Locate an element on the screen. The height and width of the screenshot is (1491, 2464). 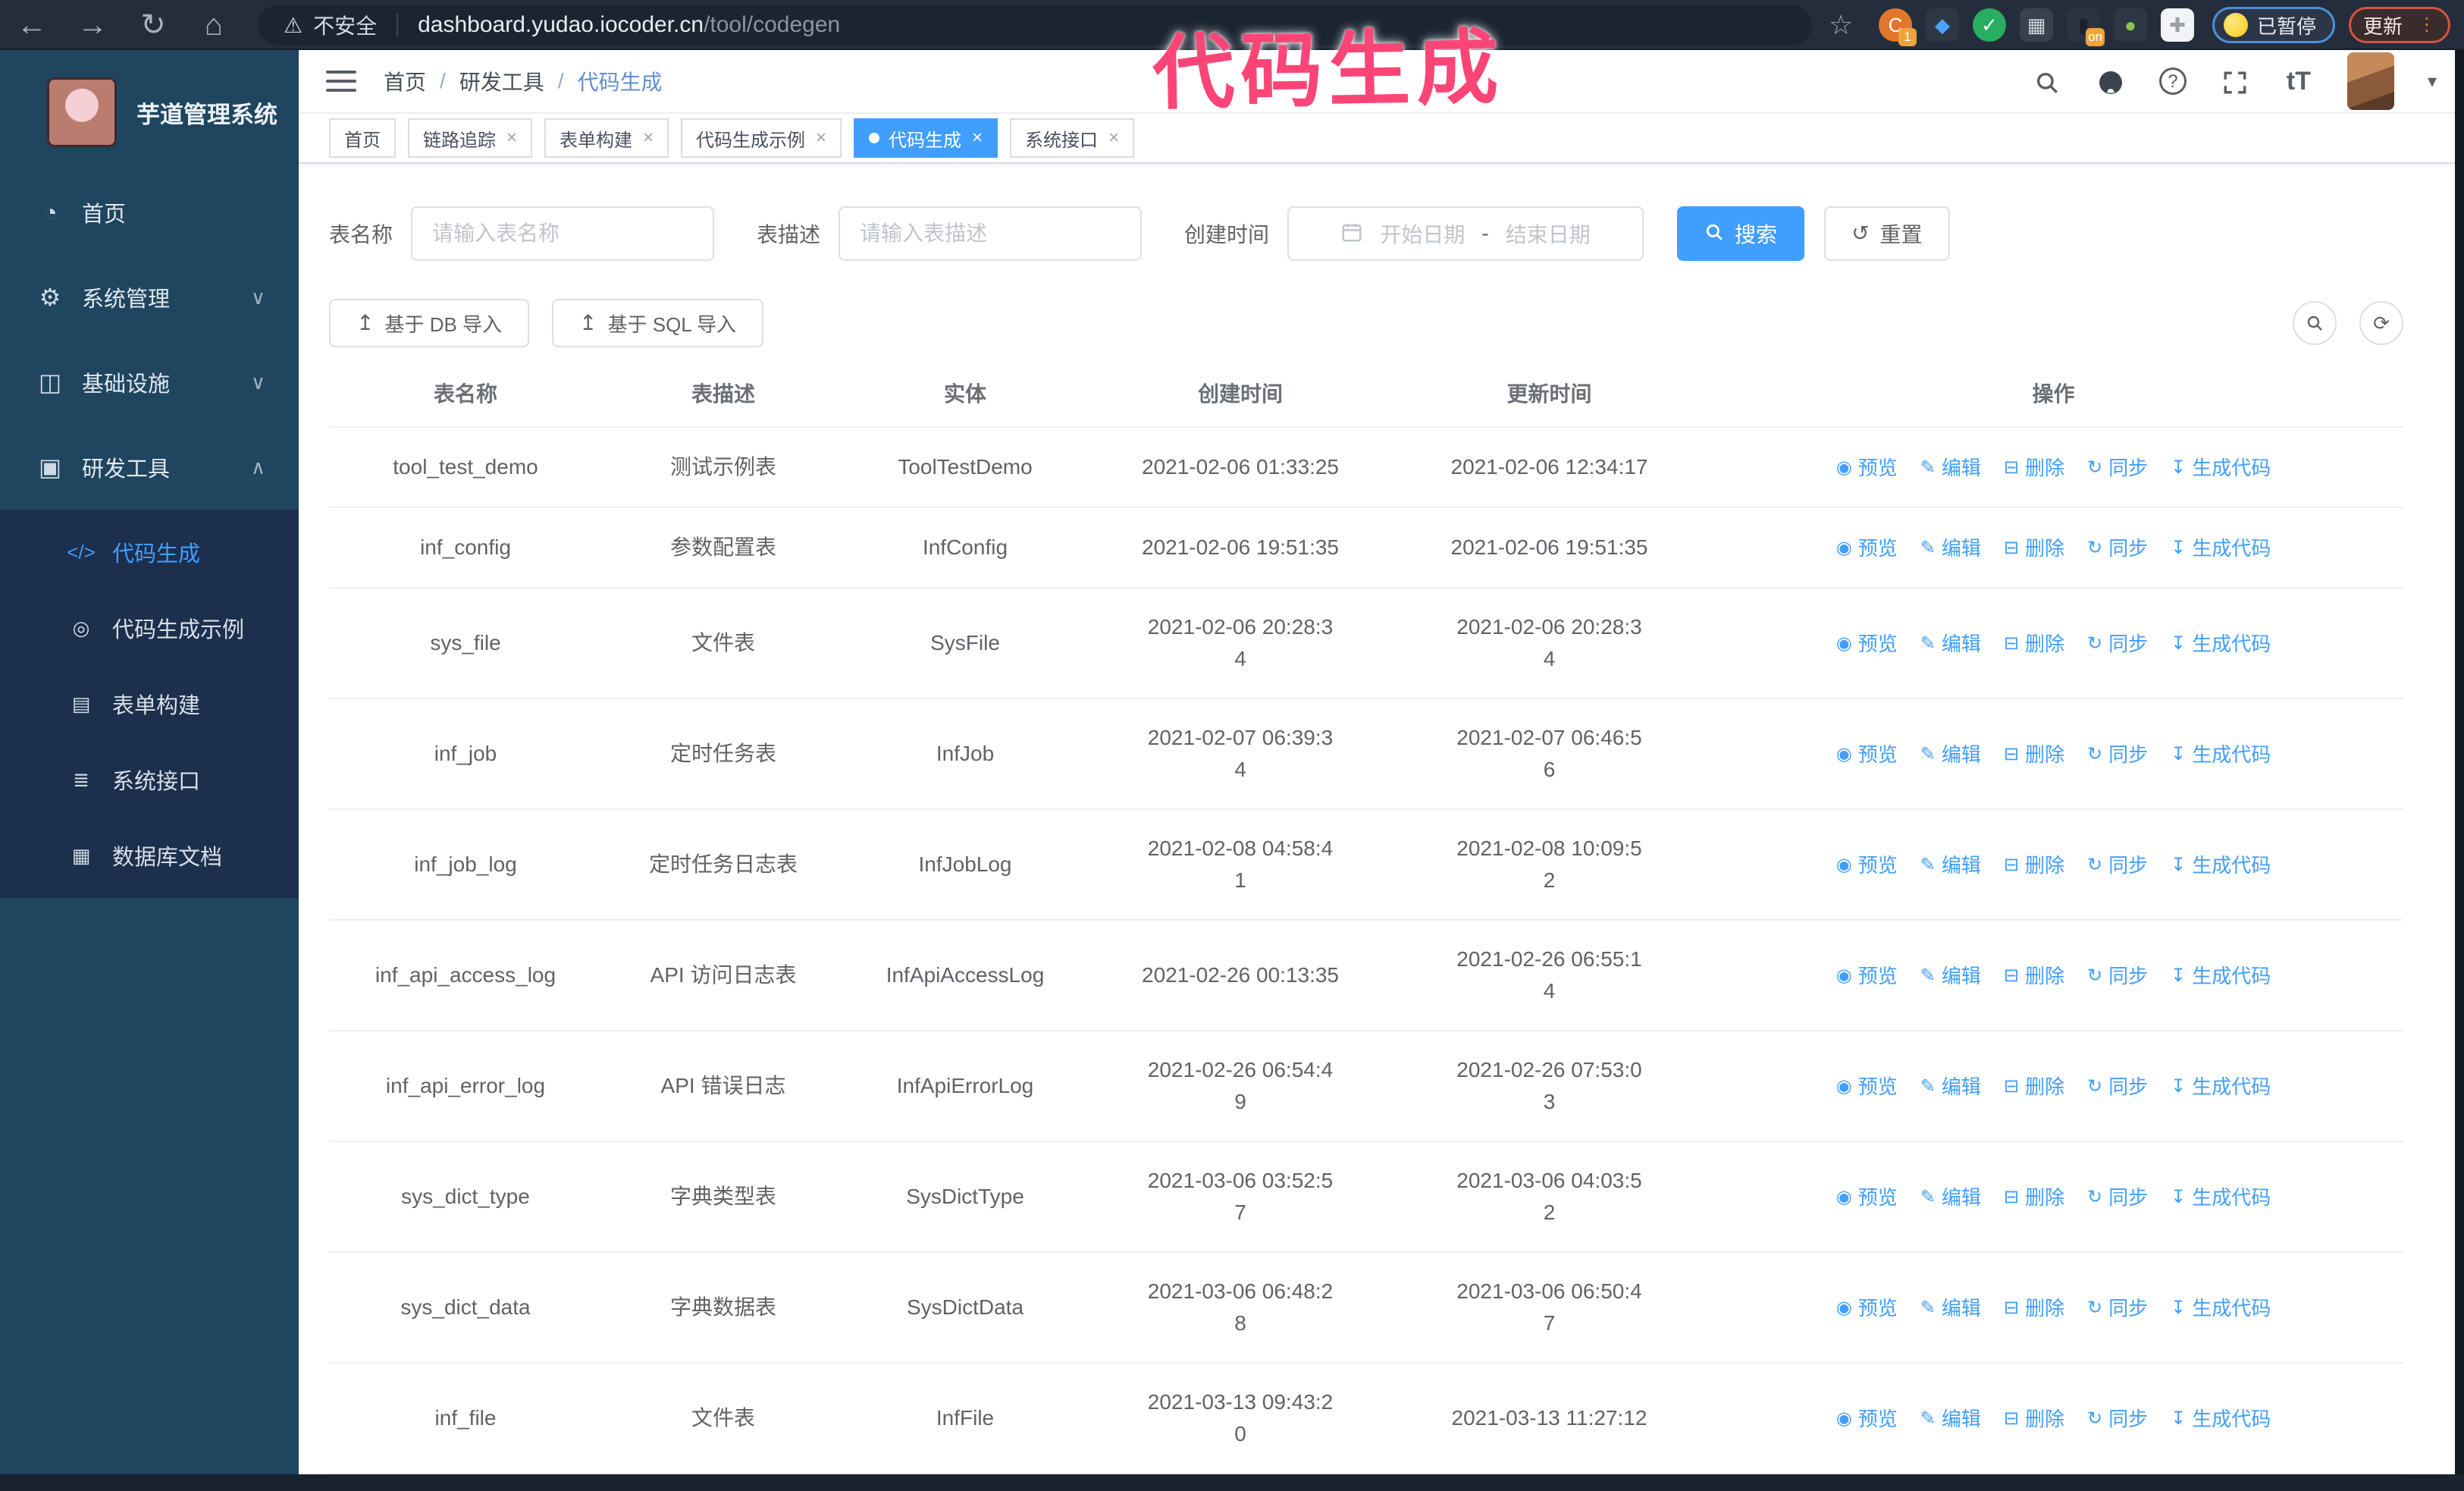
tag: 链路追踪 × is located at coordinates (470, 138).